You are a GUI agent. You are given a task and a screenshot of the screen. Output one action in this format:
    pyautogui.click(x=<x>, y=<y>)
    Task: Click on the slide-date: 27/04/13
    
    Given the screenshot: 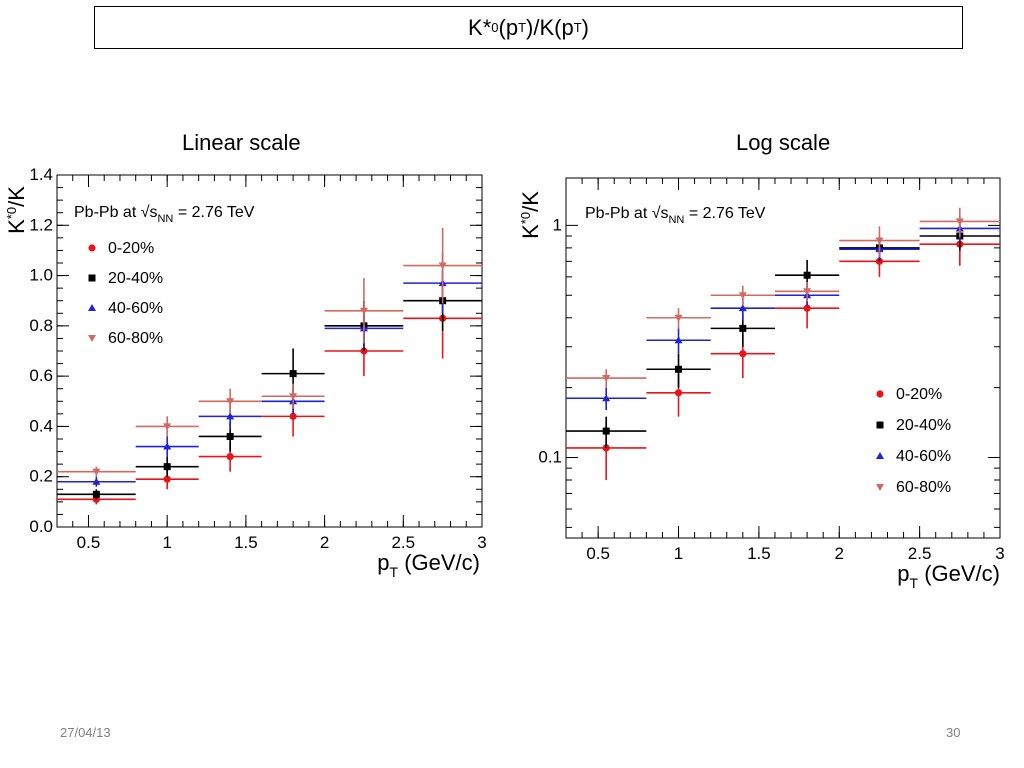 What is the action you would take?
    pyautogui.click(x=85, y=732)
    